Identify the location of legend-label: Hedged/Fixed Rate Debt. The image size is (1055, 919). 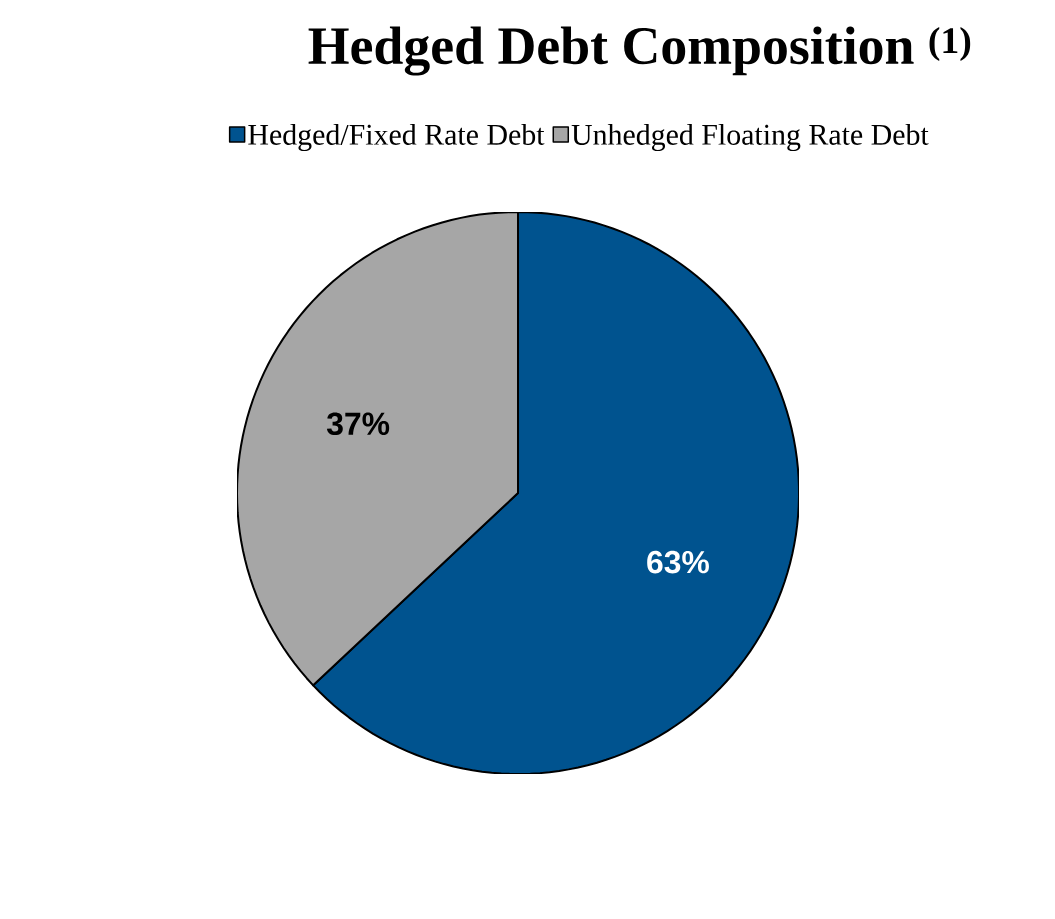
(396, 137).